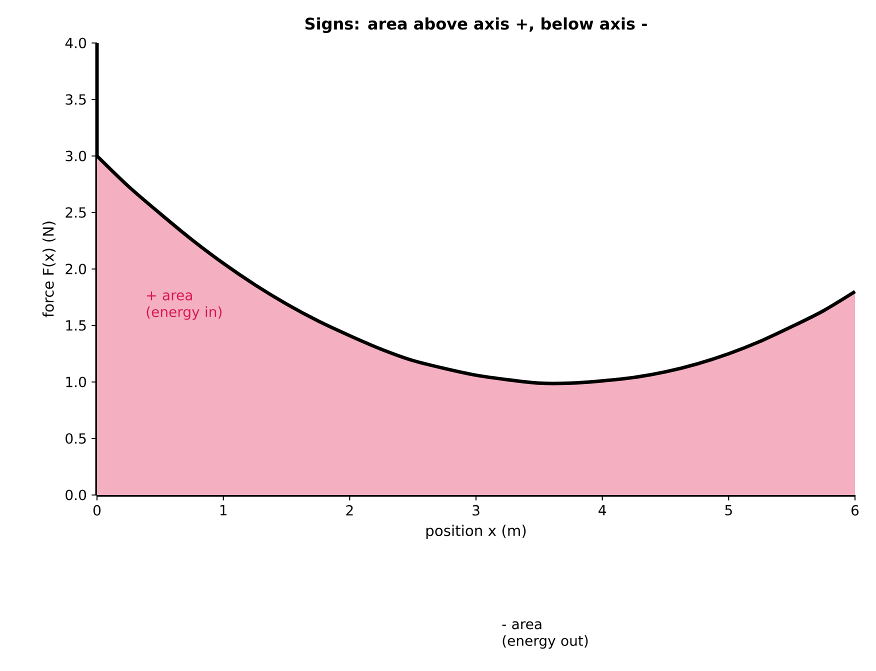 The height and width of the screenshot is (671, 876). Describe the element at coordinates (76, 325) in the screenshot. I see `y-tick-label: 1.5` at that location.